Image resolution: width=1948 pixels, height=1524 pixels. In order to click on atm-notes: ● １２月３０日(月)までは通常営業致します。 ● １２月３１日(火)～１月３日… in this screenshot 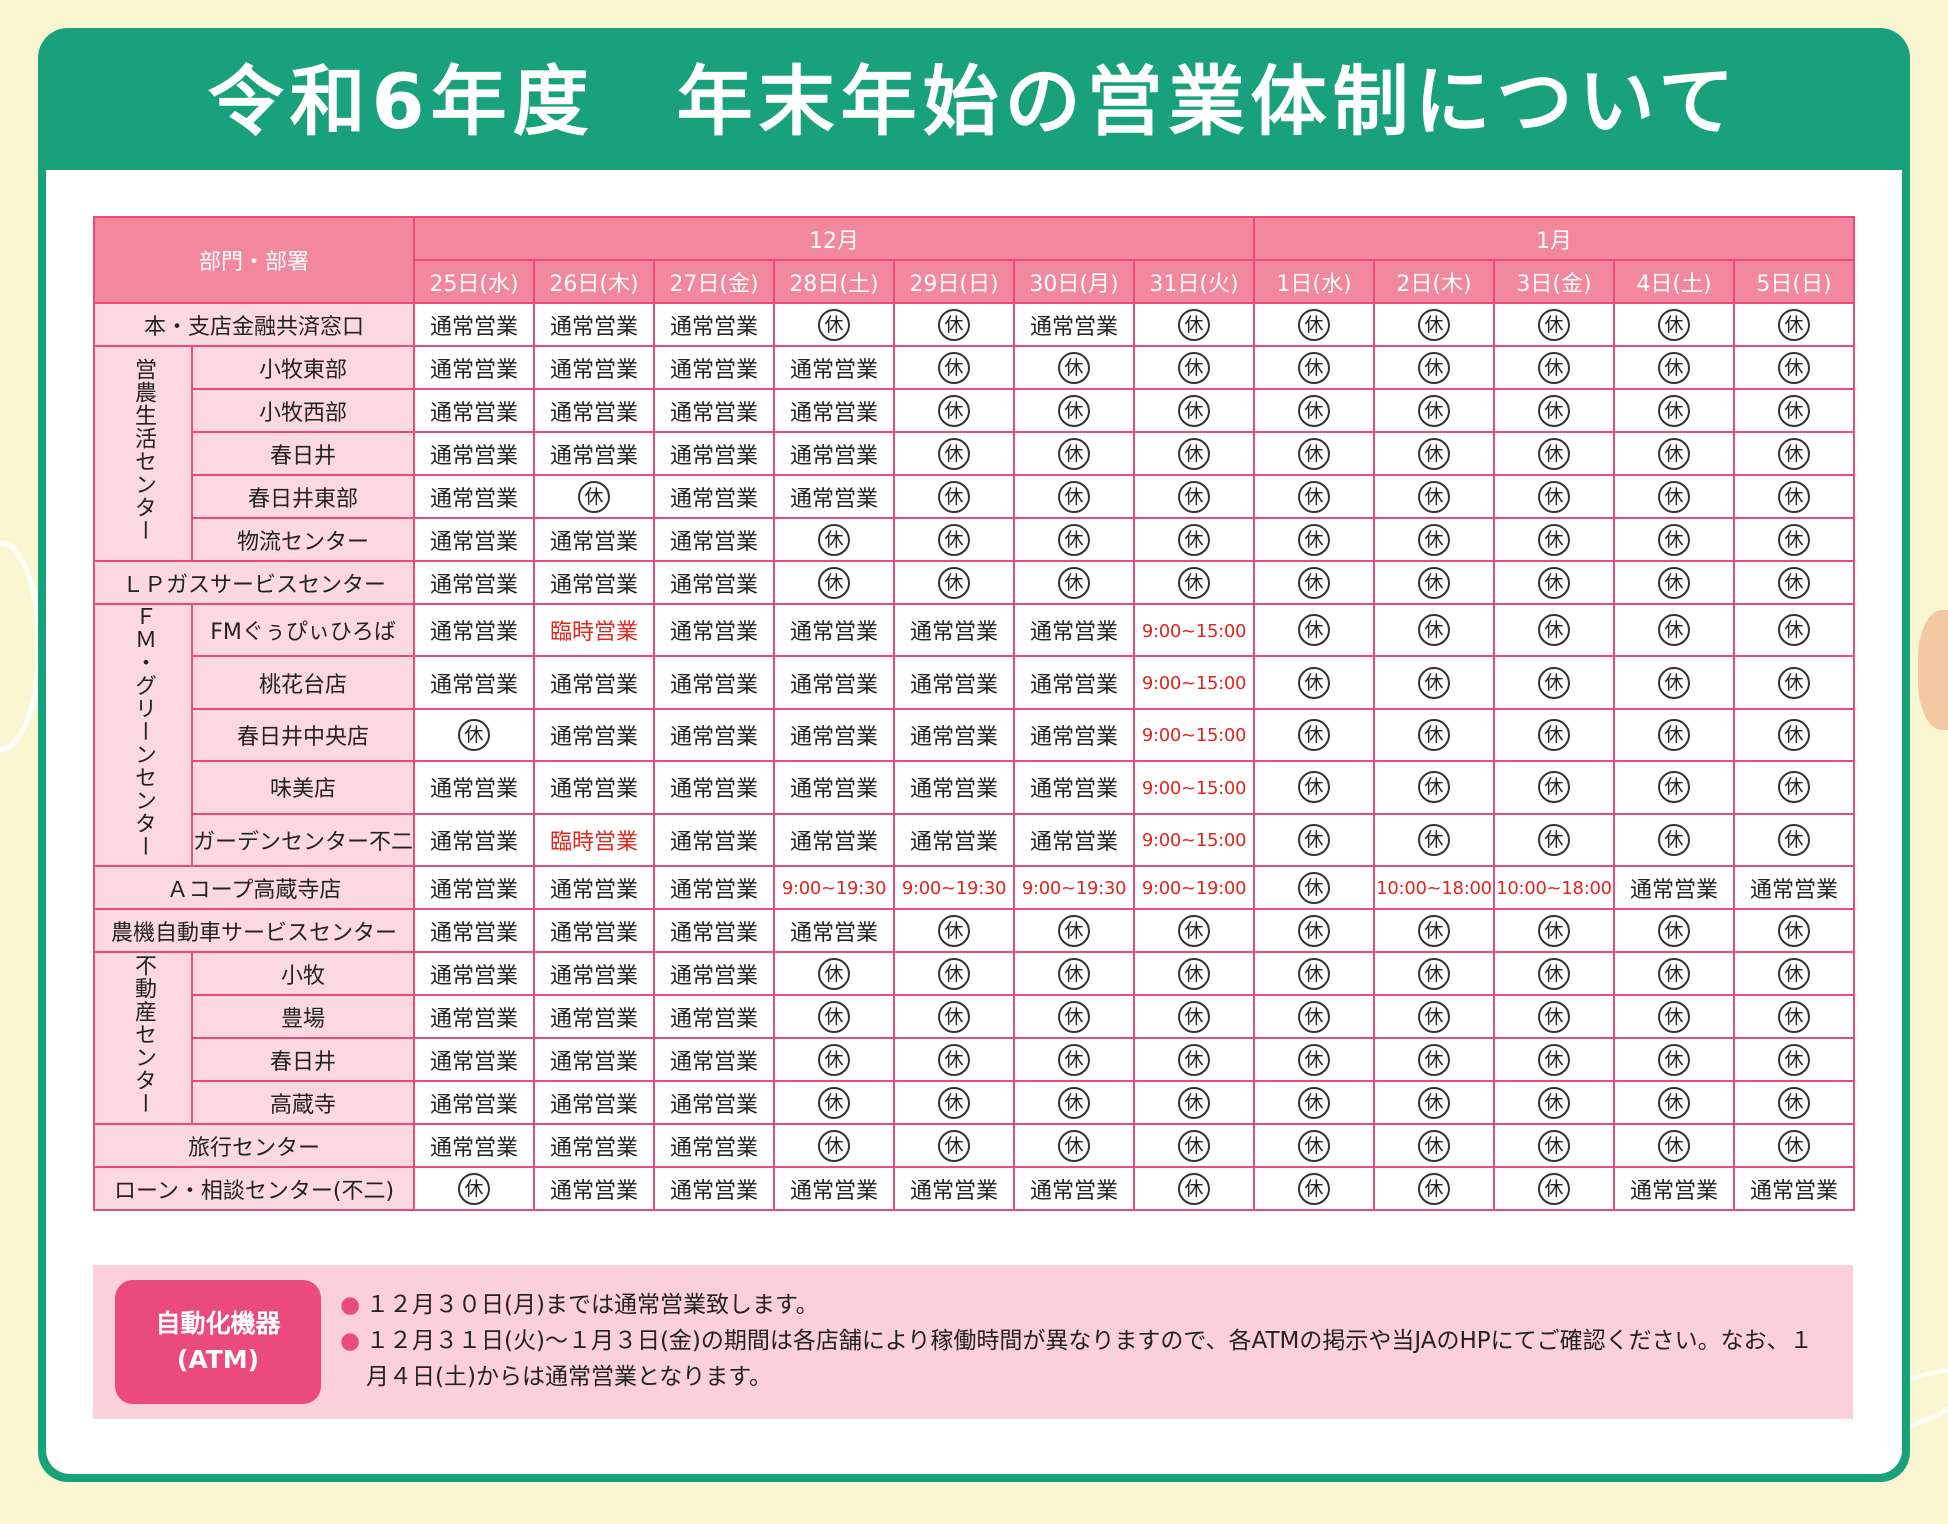, I will do `click(1086, 1341)`.